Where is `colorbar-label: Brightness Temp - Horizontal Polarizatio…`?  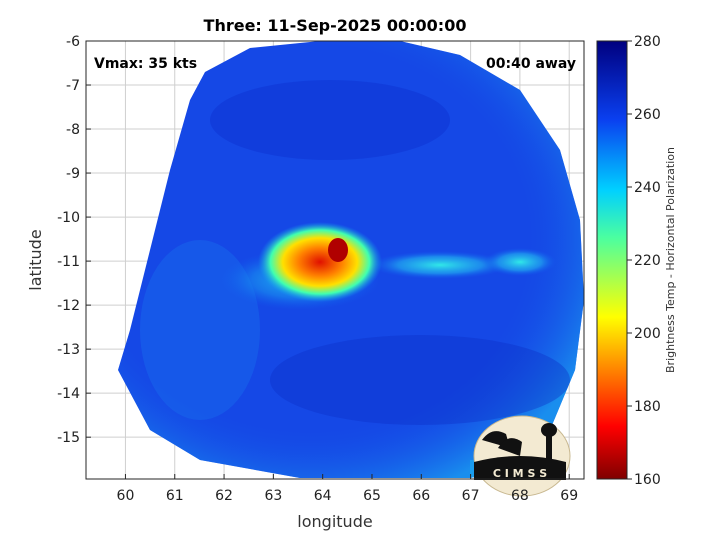
colorbar-label: Brightness Temp - Horizontal Polarizatio… is located at coordinates (670, 260).